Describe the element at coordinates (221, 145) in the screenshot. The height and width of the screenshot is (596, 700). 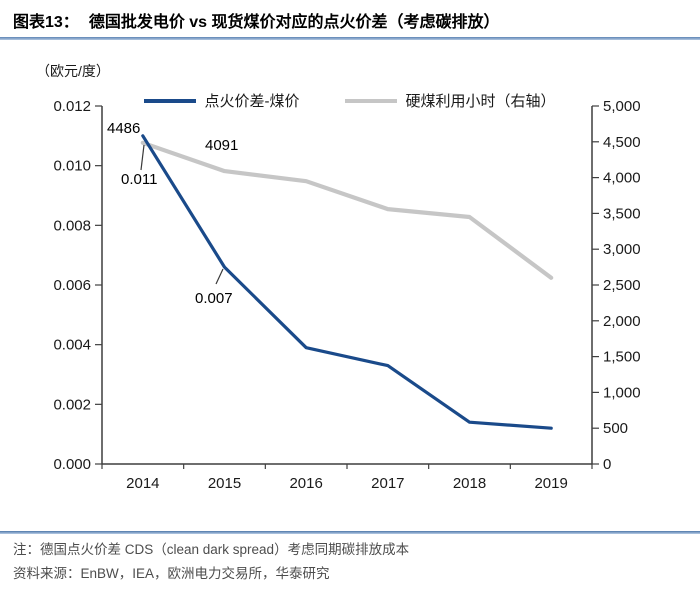
I see `data-label-4091: 4091` at that location.